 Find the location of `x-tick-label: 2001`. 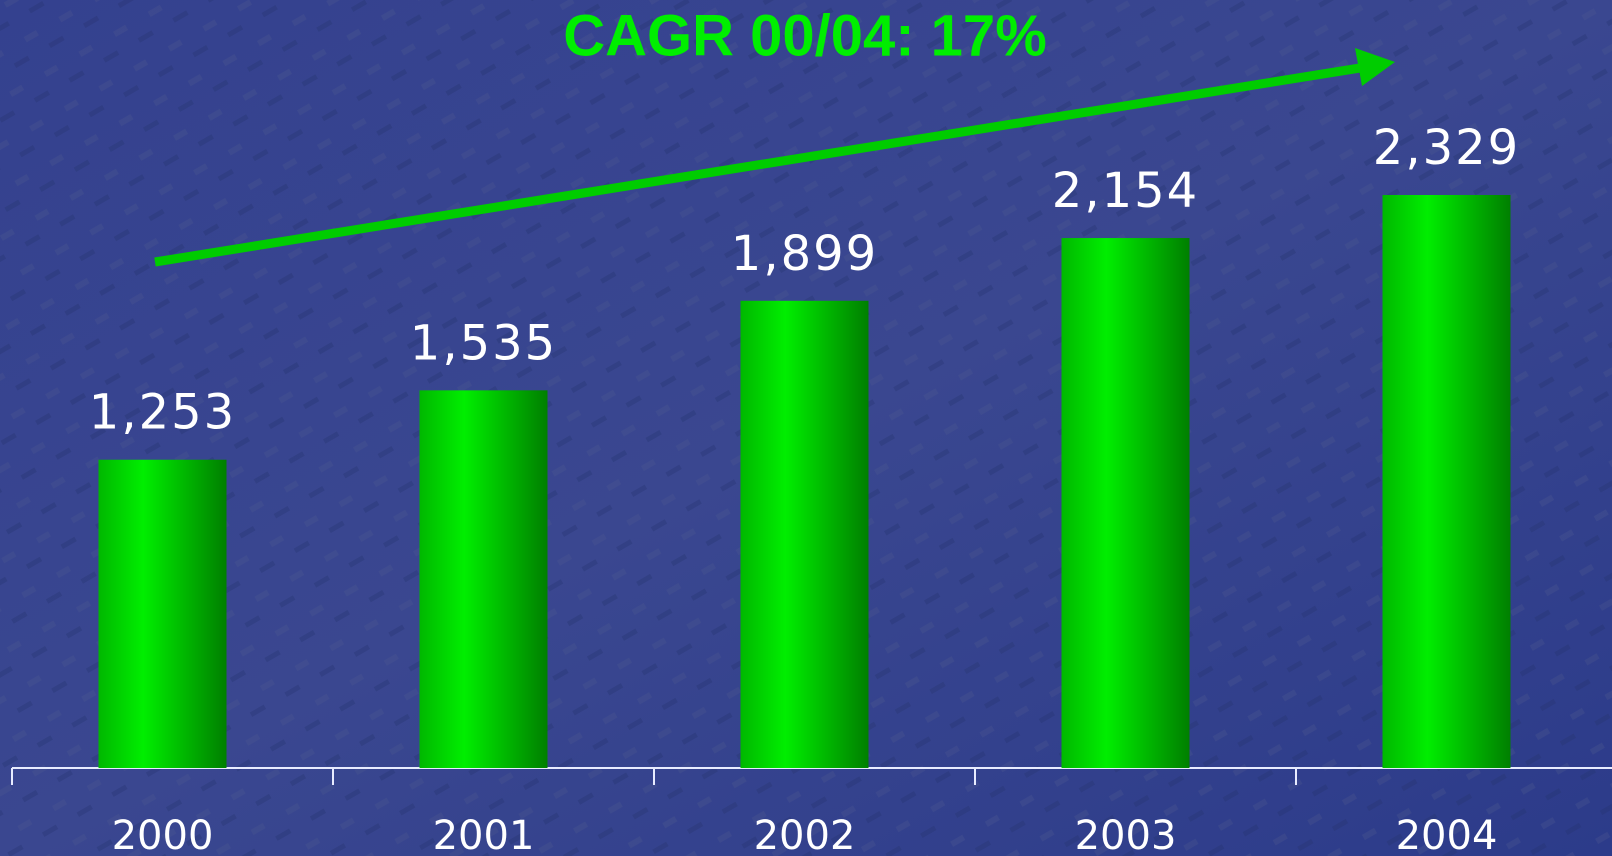

x-tick-label: 2001 is located at coordinates (484, 834).